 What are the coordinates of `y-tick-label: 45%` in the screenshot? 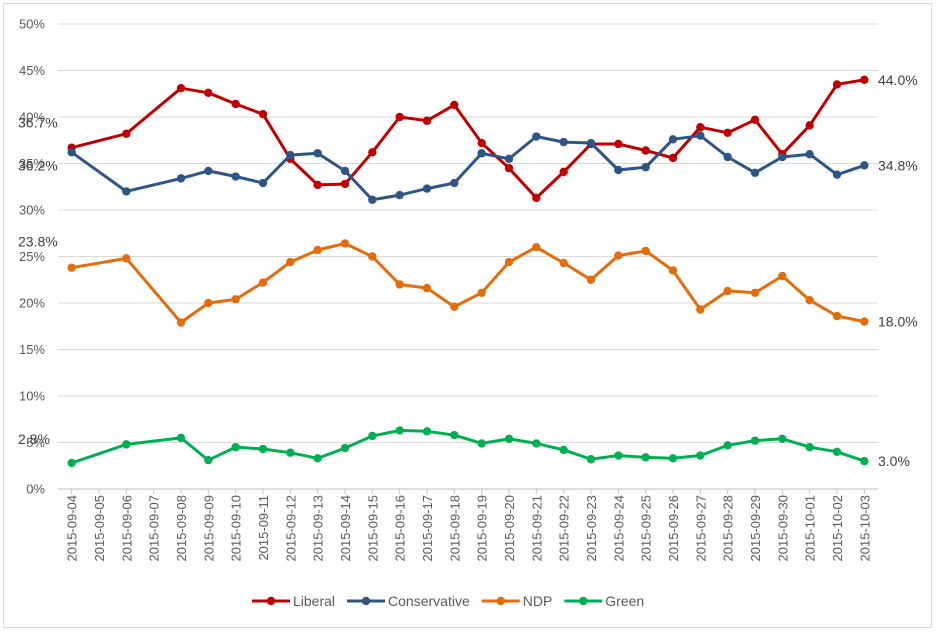 It's located at (32, 70).